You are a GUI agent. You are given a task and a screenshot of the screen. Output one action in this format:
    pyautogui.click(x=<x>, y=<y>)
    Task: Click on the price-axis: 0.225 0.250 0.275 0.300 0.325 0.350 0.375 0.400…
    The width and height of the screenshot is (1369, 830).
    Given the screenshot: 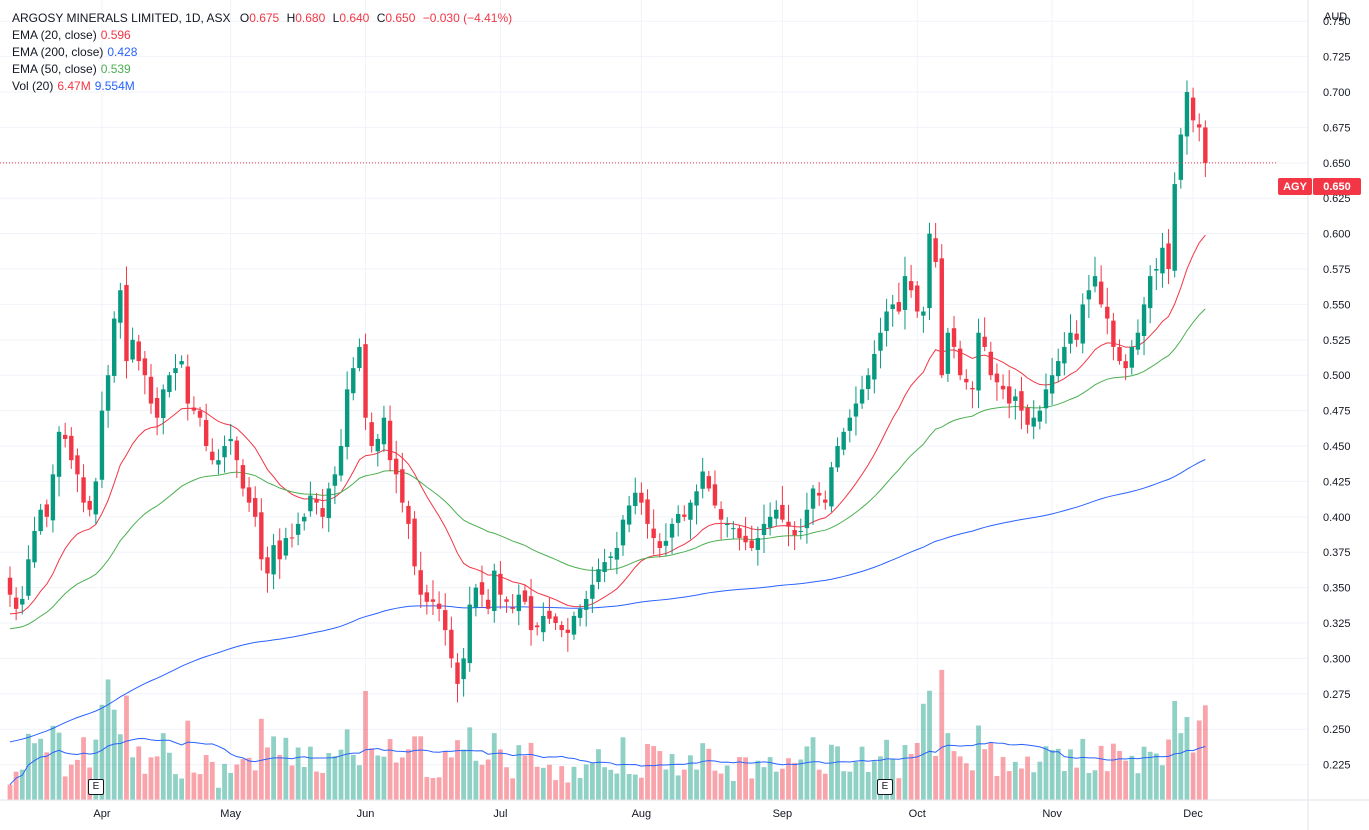 What is the action you would take?
    pyautogui.click(x=1337, y=393)
    